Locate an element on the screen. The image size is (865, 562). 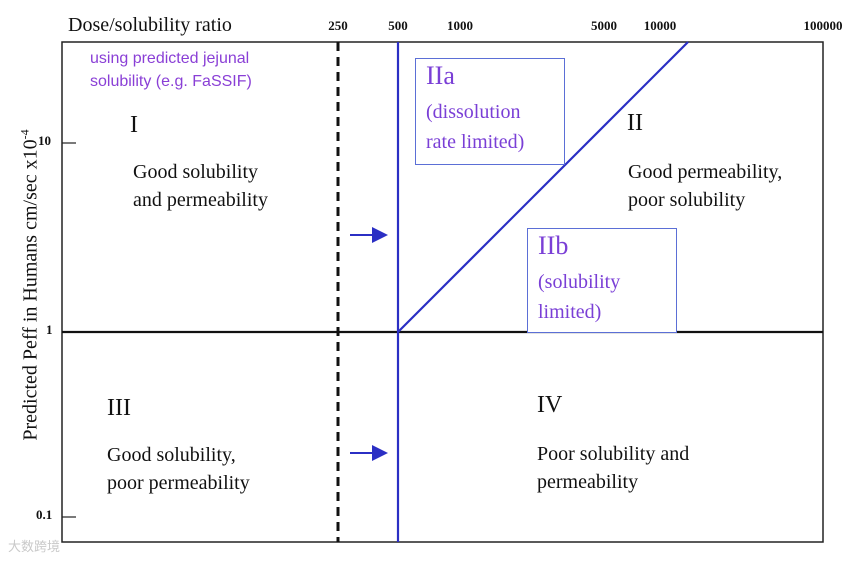
left-axis-title-exponent: -4 is located at coordinates (24, 134).